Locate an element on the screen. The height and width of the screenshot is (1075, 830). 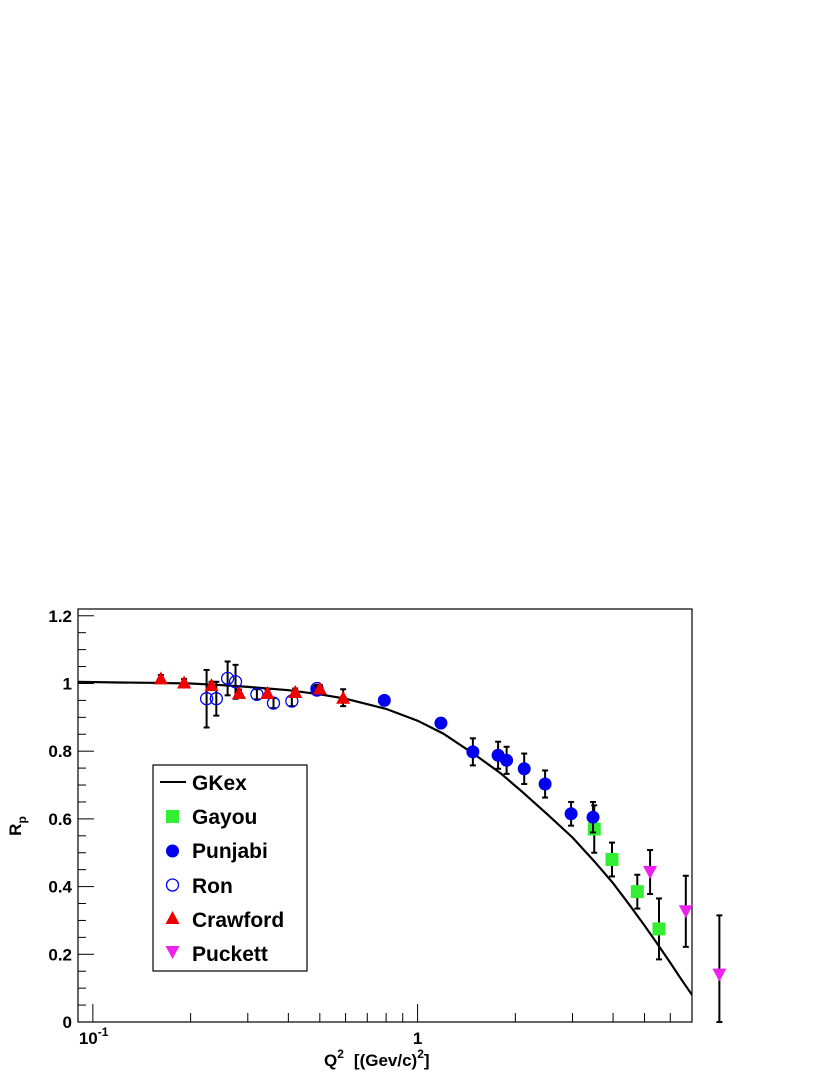
x-axis-label-main: Q is located at coordinates (330, 1060).